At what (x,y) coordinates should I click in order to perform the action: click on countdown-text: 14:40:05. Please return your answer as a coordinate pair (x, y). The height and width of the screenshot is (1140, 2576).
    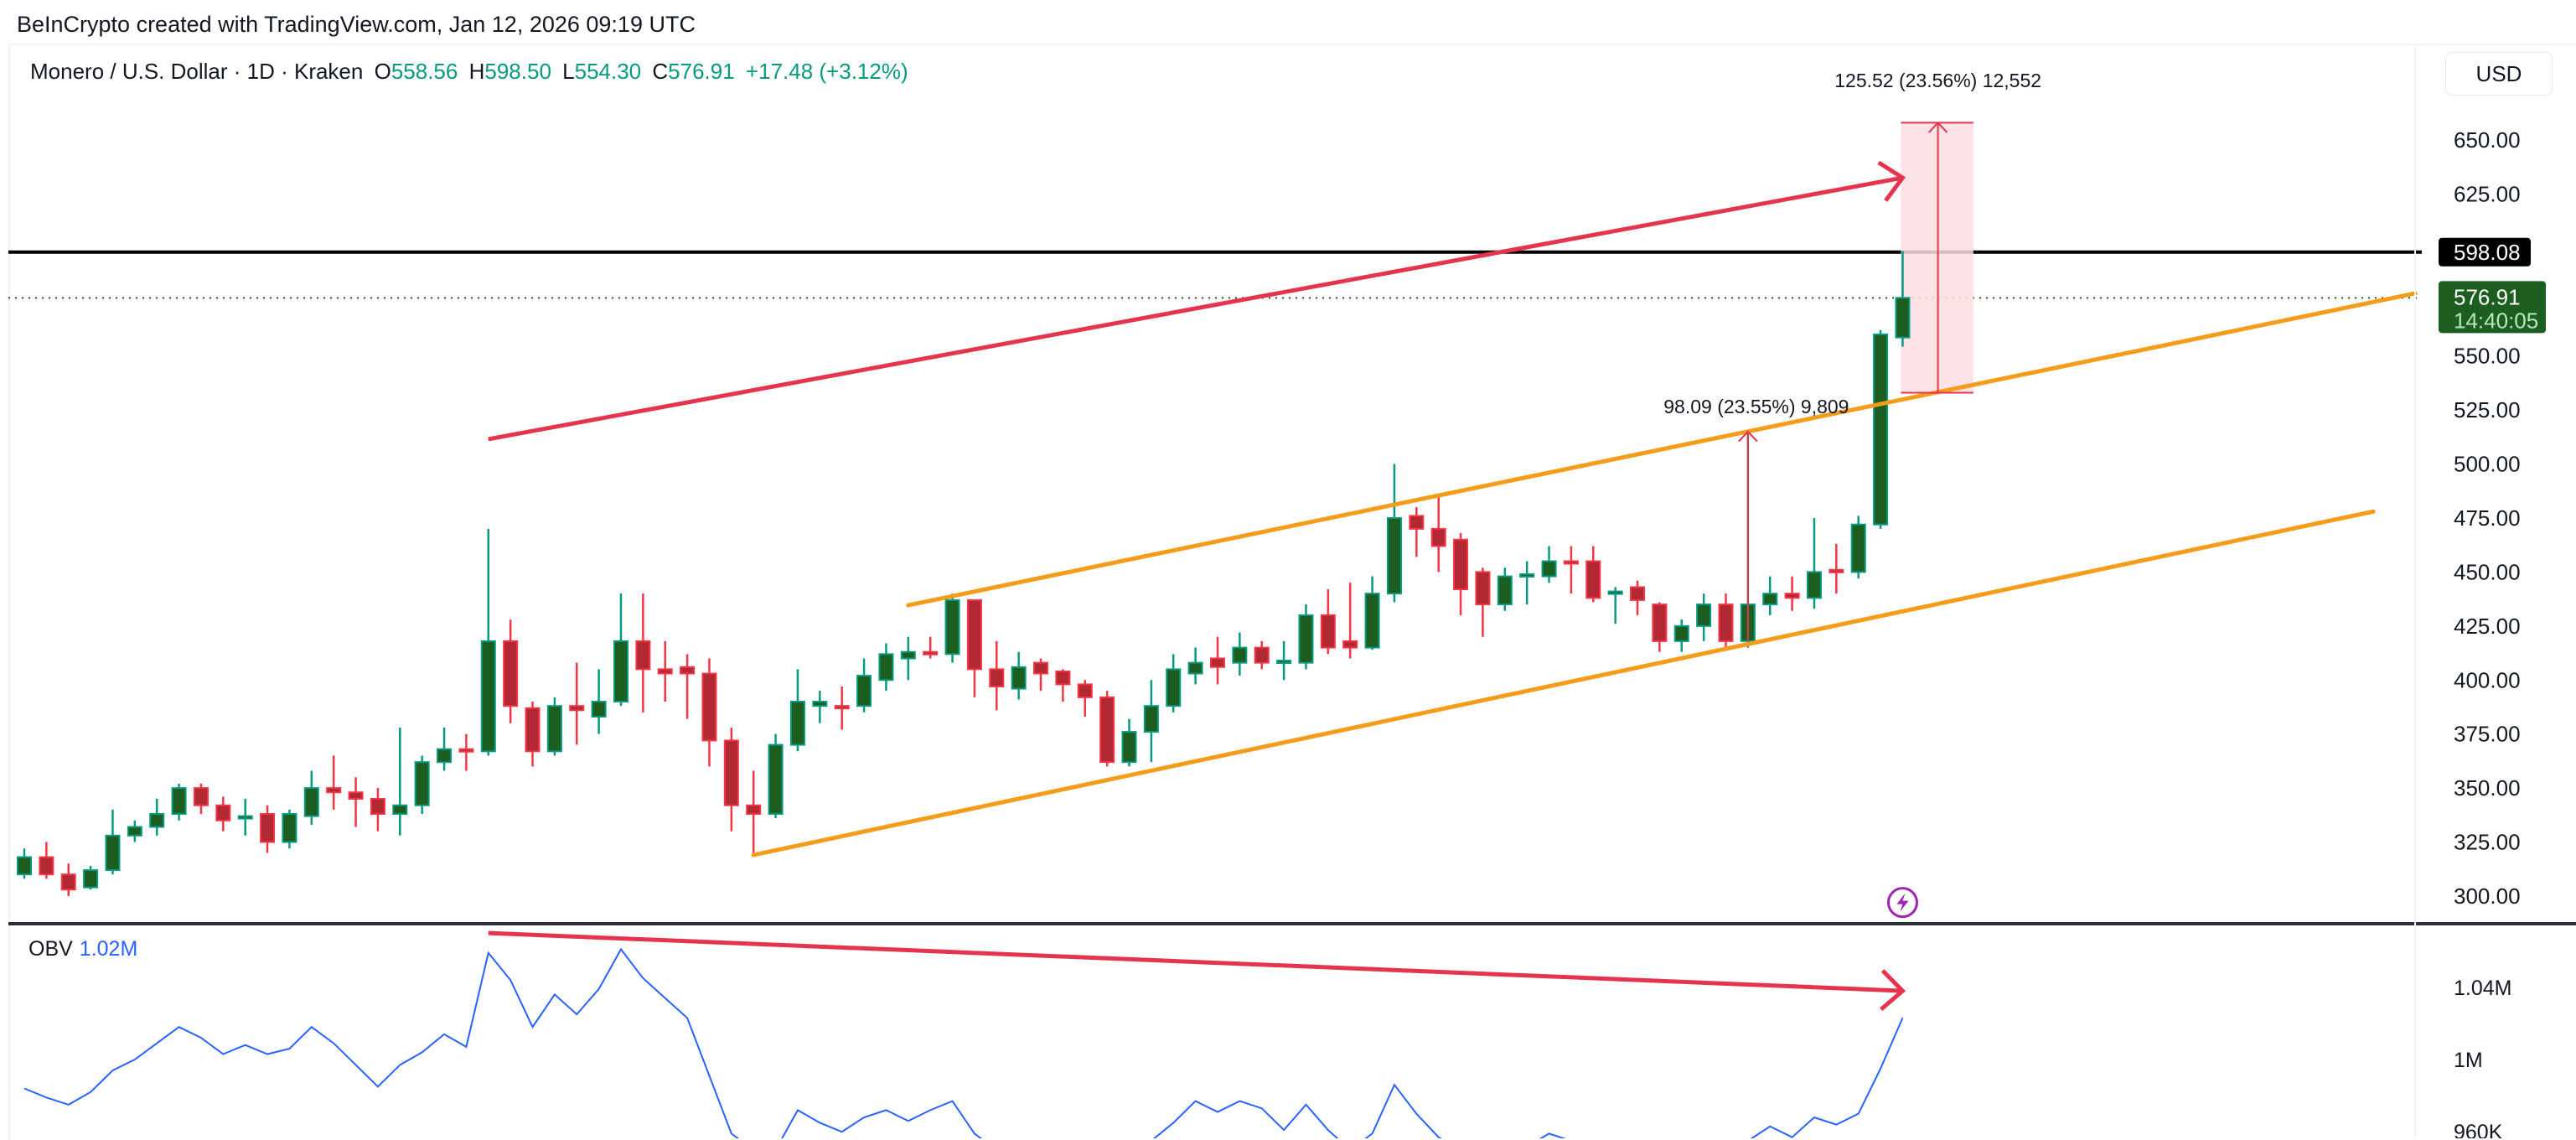
    Looking at the image, I should click on (2496, 320).